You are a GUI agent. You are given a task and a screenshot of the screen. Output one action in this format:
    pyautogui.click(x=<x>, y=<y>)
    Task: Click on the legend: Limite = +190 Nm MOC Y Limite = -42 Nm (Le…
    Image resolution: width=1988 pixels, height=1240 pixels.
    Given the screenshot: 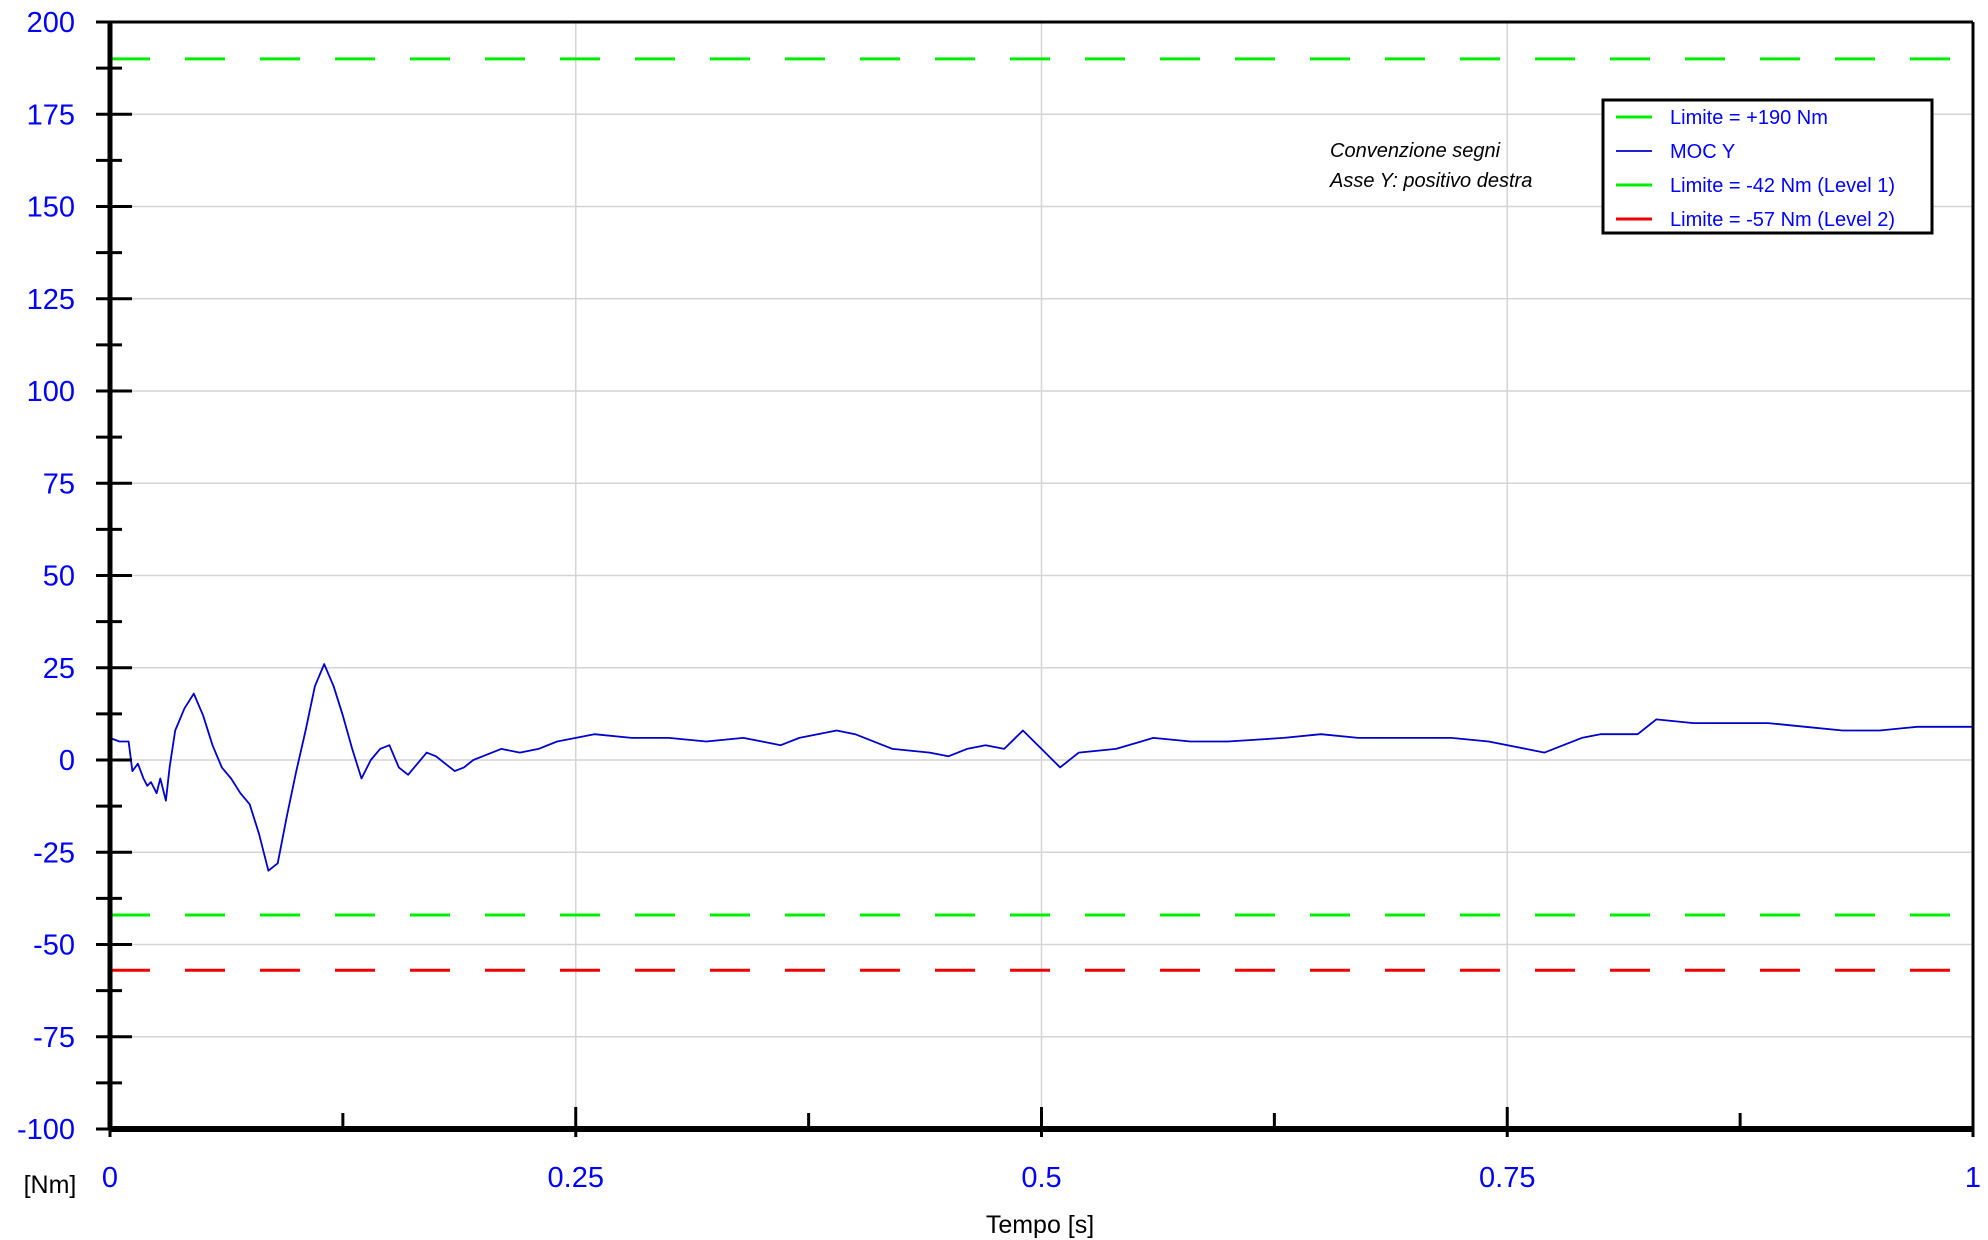 What is the action you would take?
    pyautogui.click(x=1767, y=166)
    